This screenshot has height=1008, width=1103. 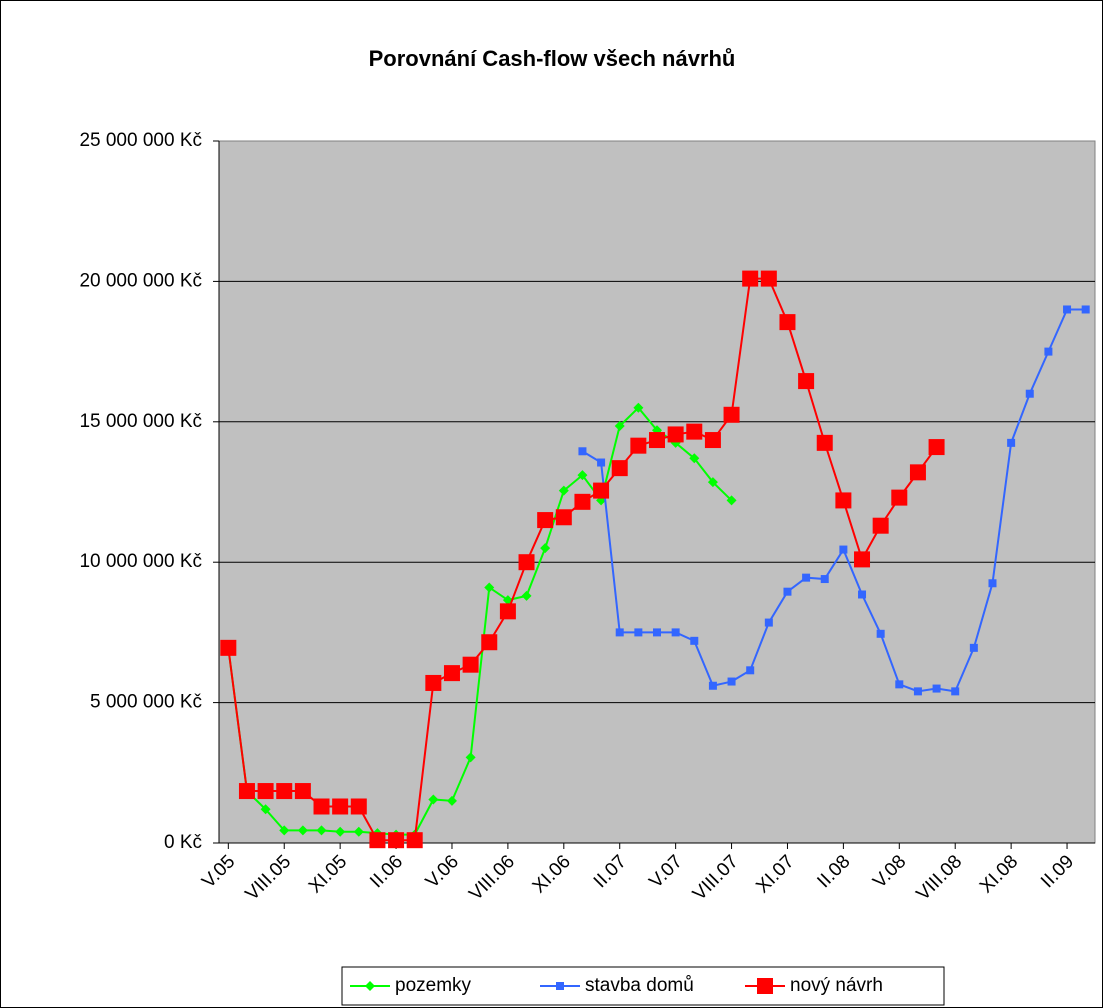 What do you see at coordinates (639, 985) in the screenshot?
I see `legend-label: stavba domů` at bounding box center [639, 985].